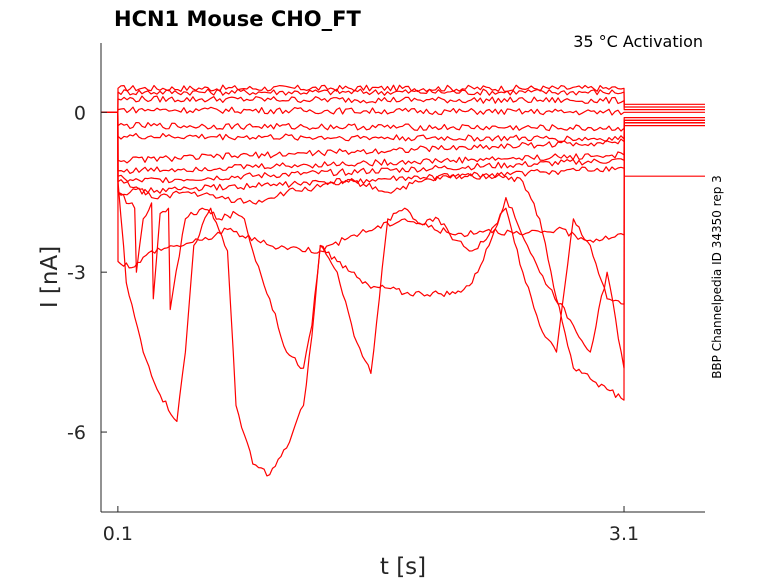 This screenshot has height=583, width=778. I want to click on chart-title: HCN1 Mouse CHO_FT, so click(237, 19).